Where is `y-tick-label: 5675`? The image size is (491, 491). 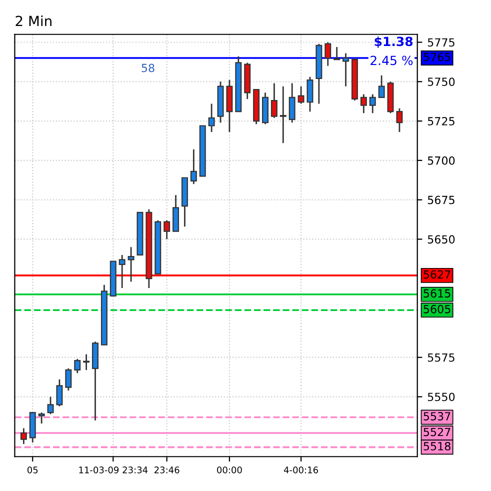 y-tick-label: 5675 is located at coordinates (441, 200).